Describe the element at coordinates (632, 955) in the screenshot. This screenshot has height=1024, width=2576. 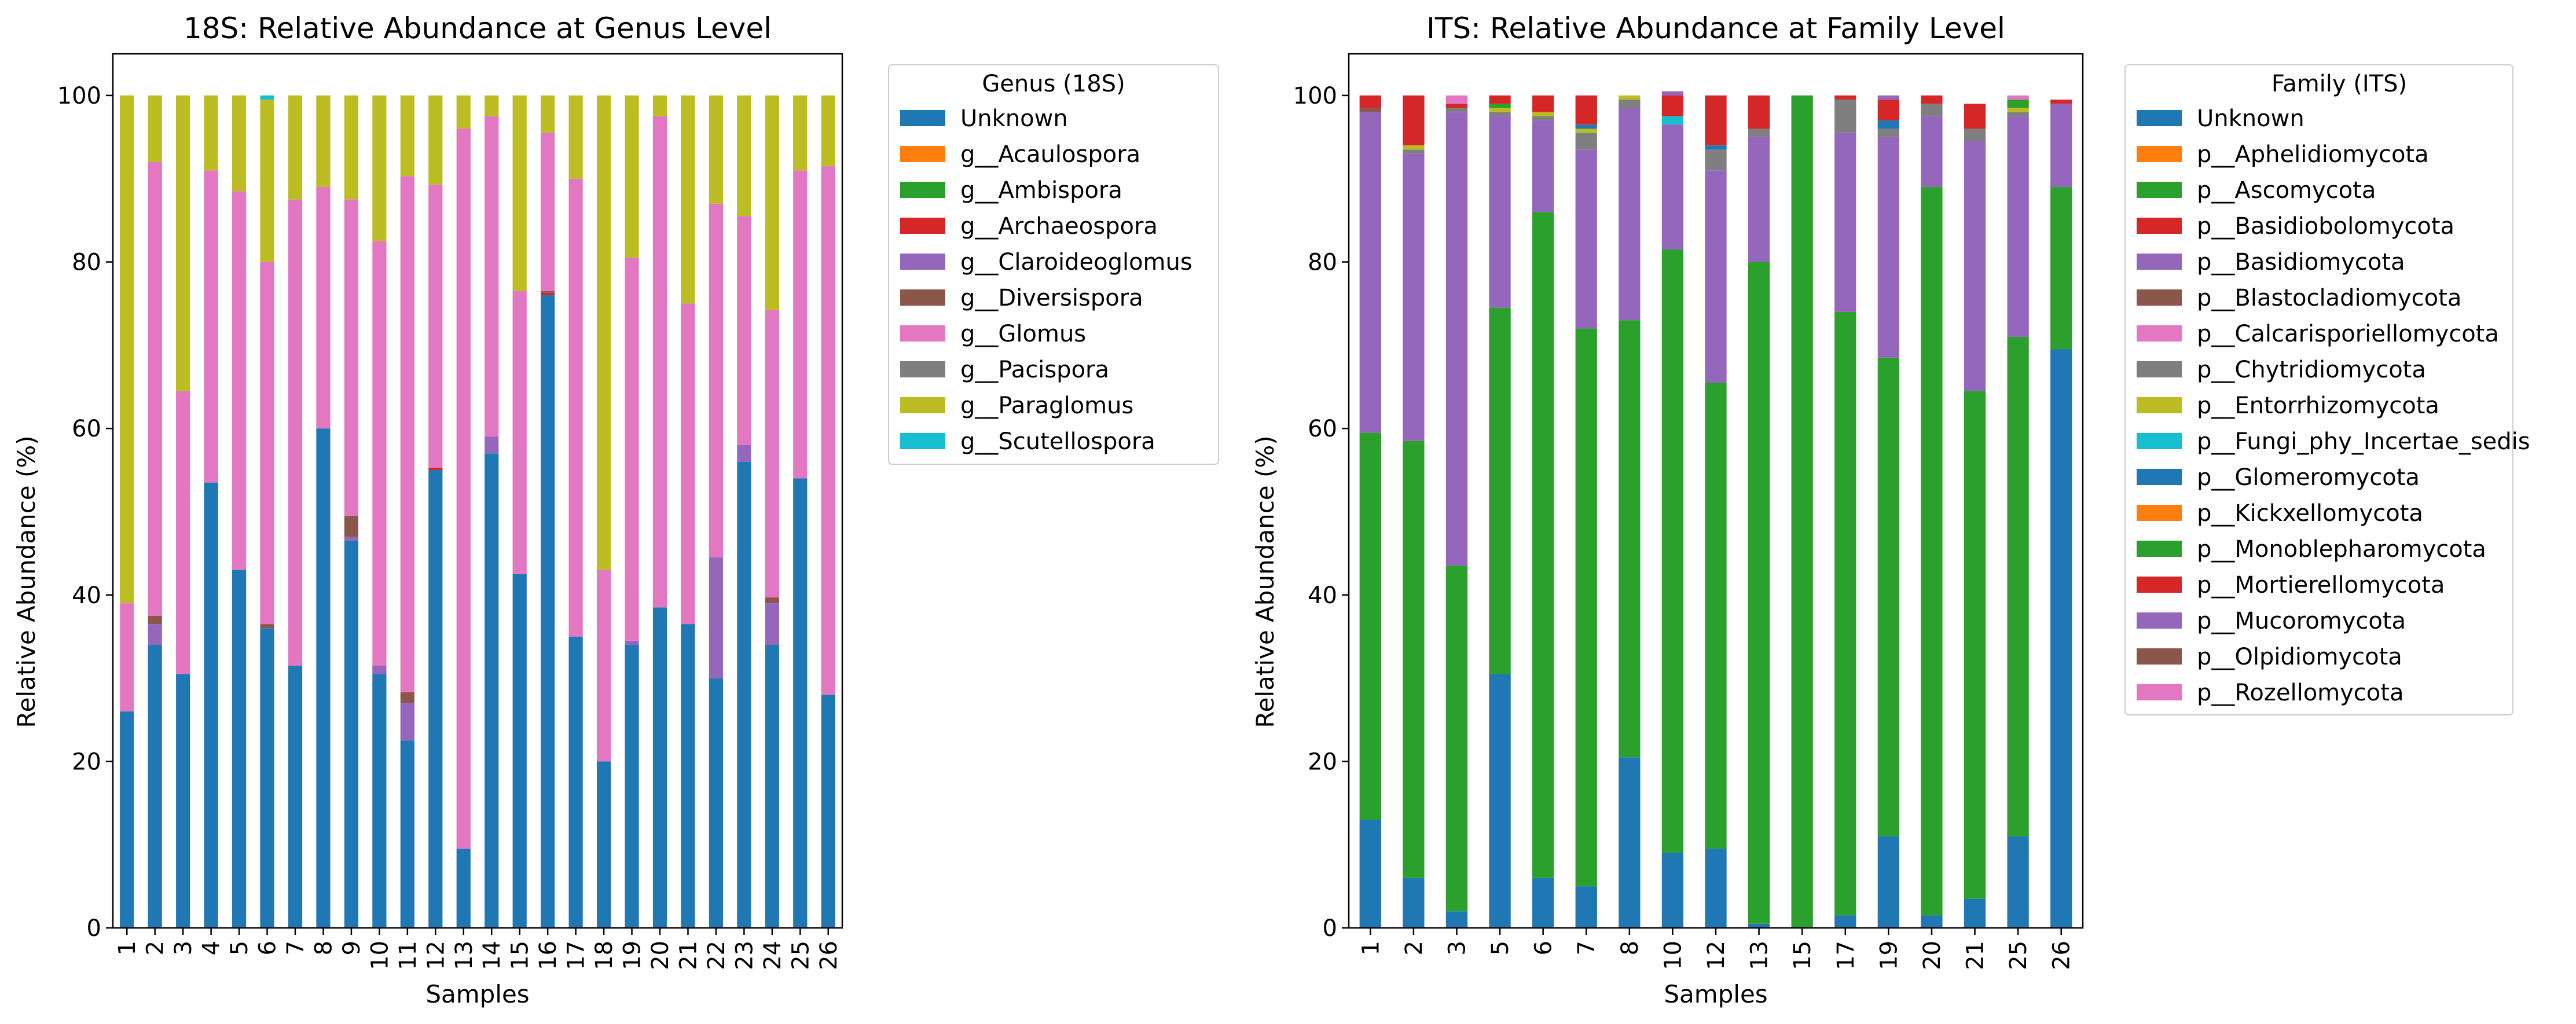
I see `chart-18s-x-tick-label: 19` at that location.